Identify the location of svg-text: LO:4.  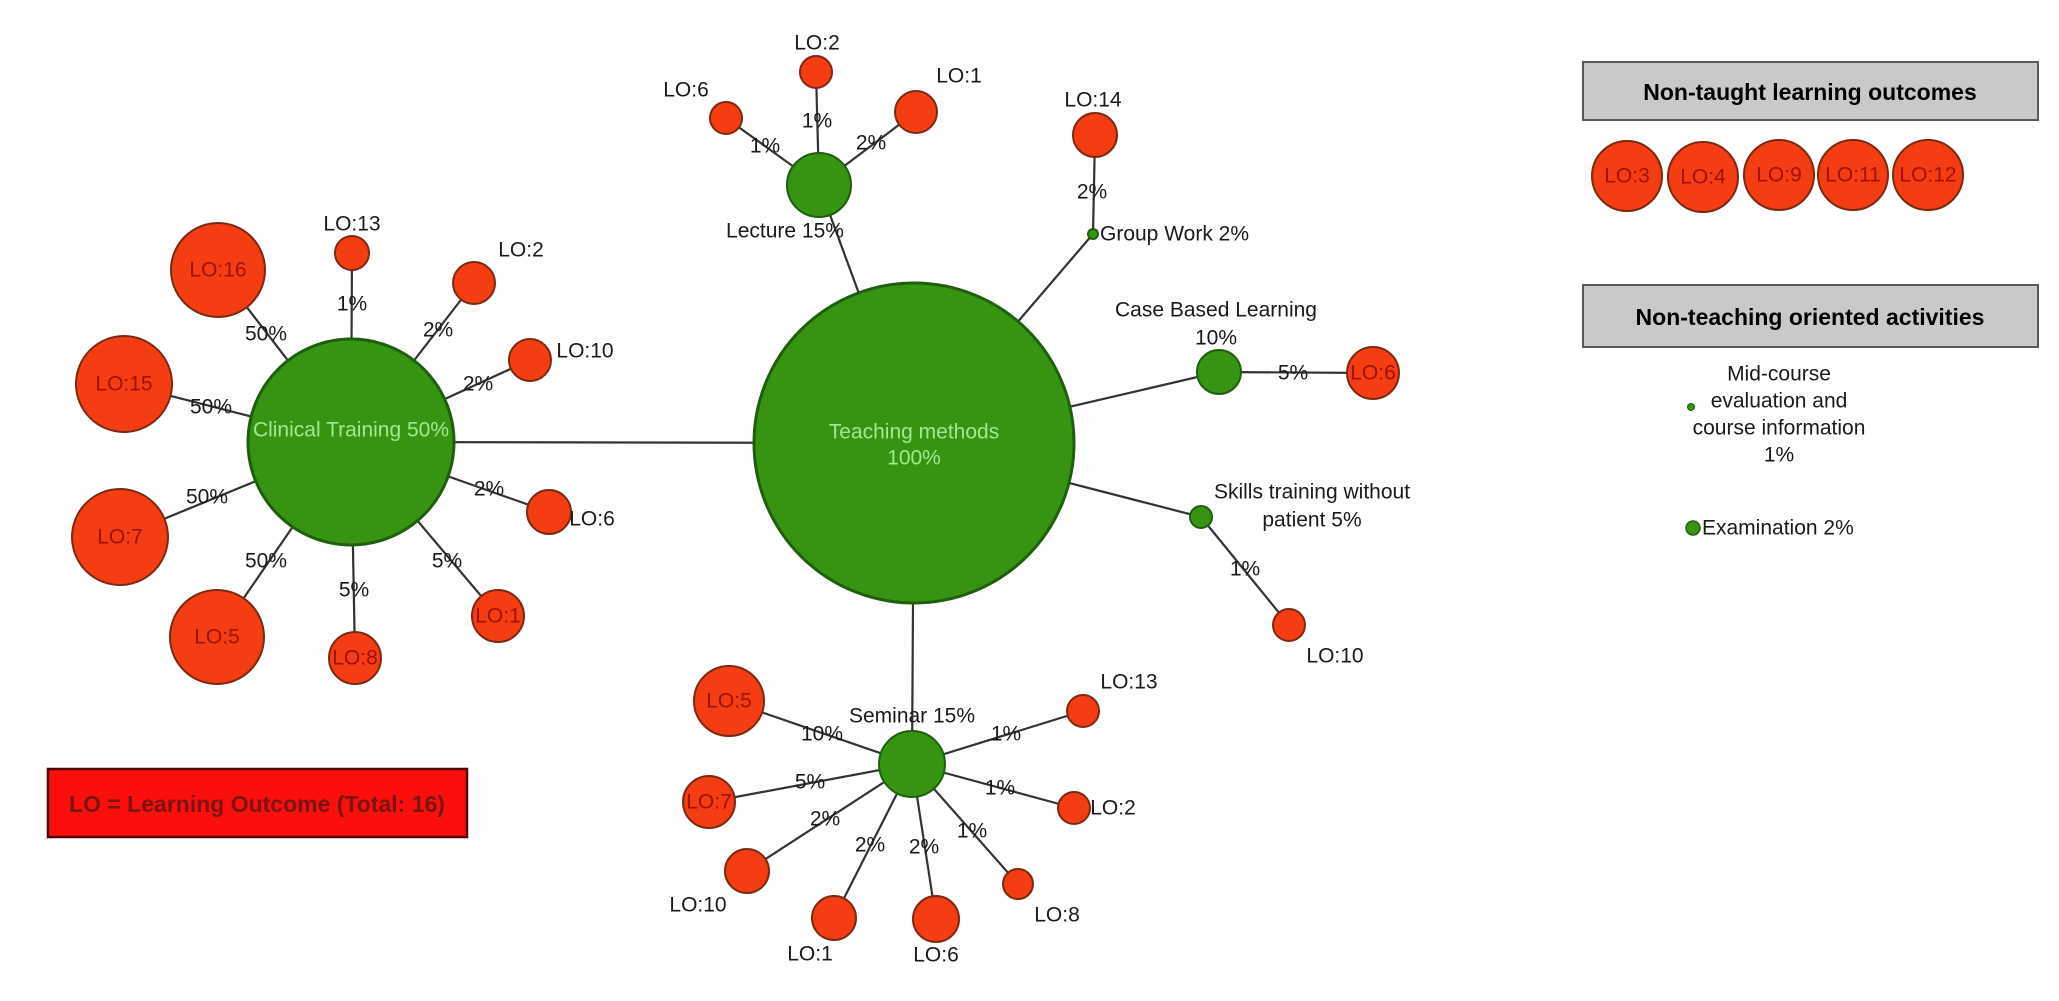
(1703, 177).